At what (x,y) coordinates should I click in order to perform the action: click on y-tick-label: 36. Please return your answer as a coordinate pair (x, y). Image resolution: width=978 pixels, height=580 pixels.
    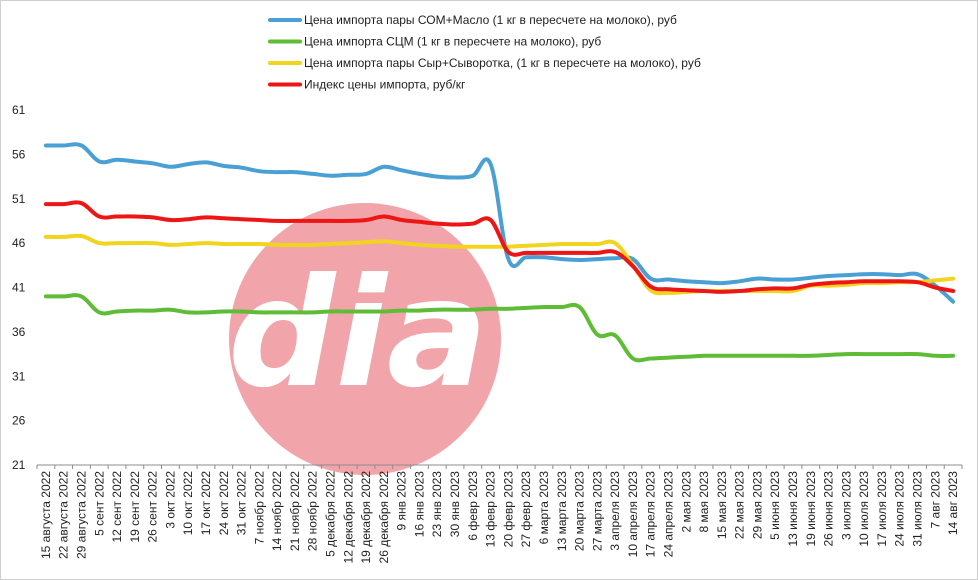
    Looking at the image, I should click on (19, 332).